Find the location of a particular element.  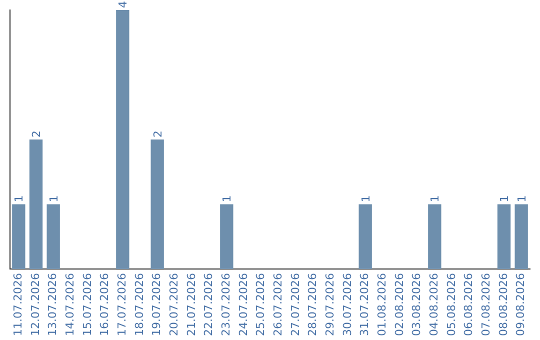

x-tick-label: 18.07.2026 is located at coordinates (139, 304).